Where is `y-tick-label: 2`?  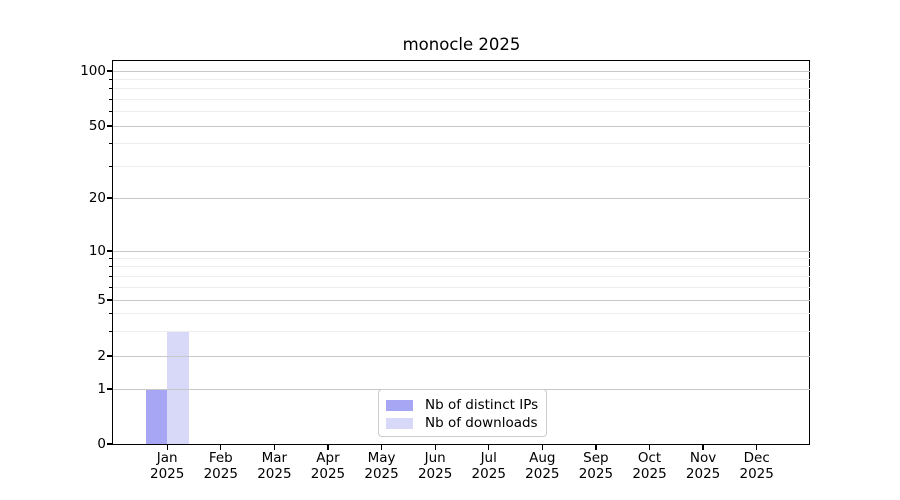
y-tick-label: 2 is located at coordinates (101, 356).